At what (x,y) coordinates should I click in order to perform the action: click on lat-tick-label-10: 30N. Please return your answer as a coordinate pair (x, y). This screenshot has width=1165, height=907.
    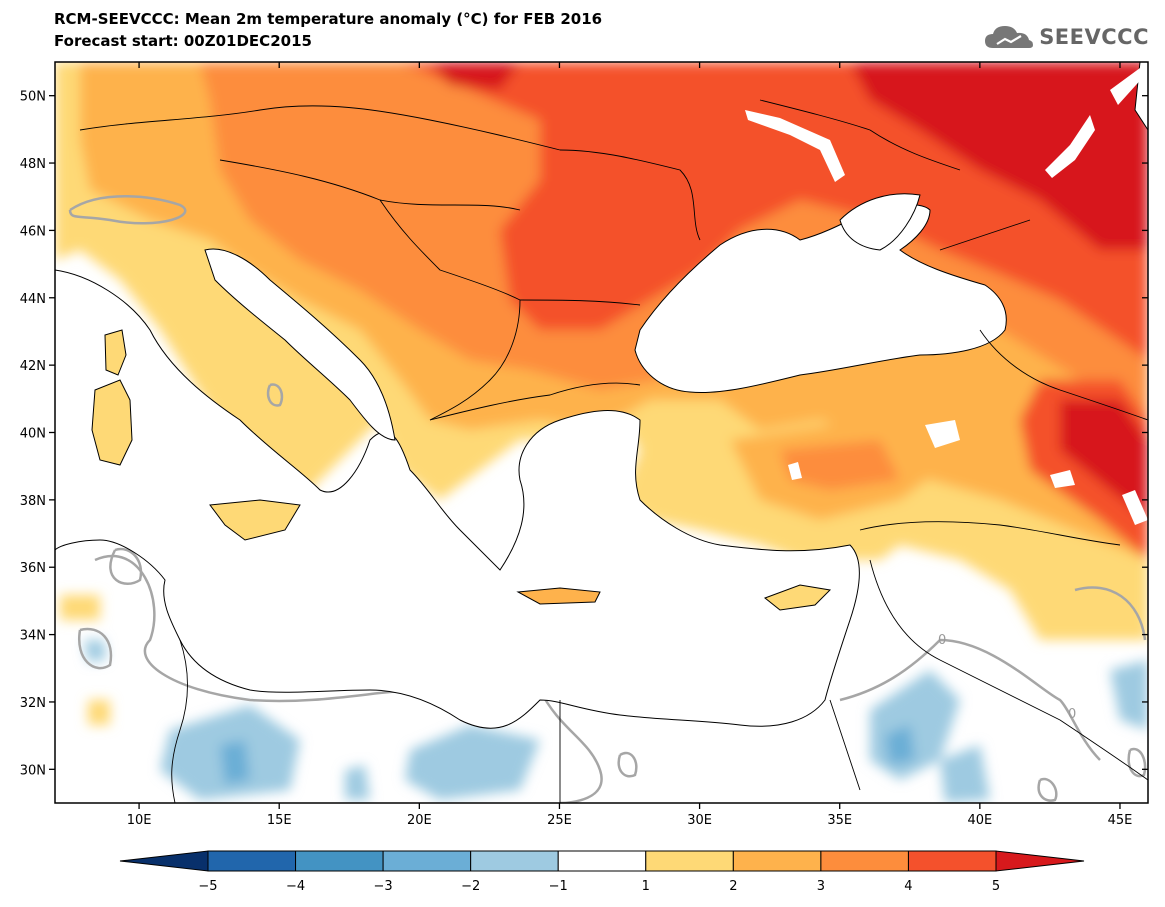
    Looking at the image, I should click on (33, 770).